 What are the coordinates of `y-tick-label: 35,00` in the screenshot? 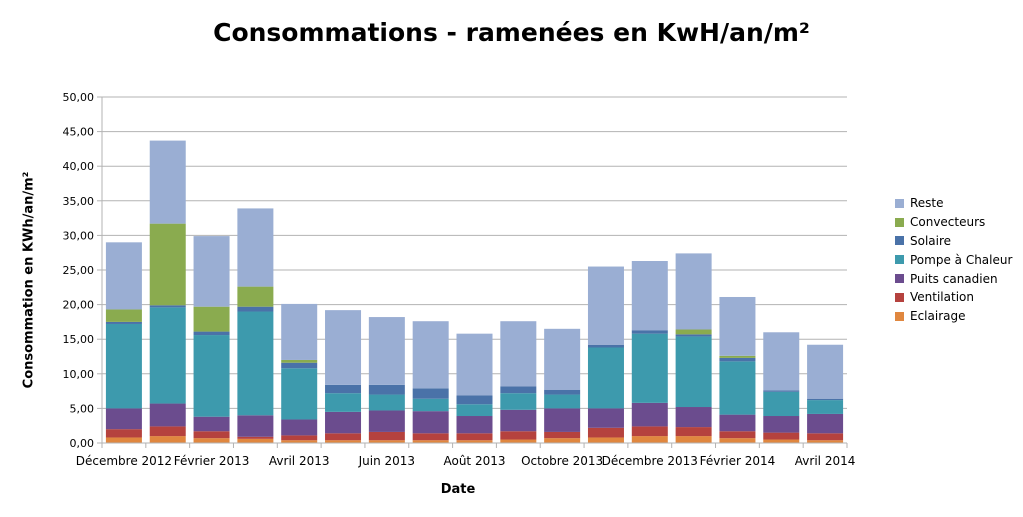 It's located at (79, 201).